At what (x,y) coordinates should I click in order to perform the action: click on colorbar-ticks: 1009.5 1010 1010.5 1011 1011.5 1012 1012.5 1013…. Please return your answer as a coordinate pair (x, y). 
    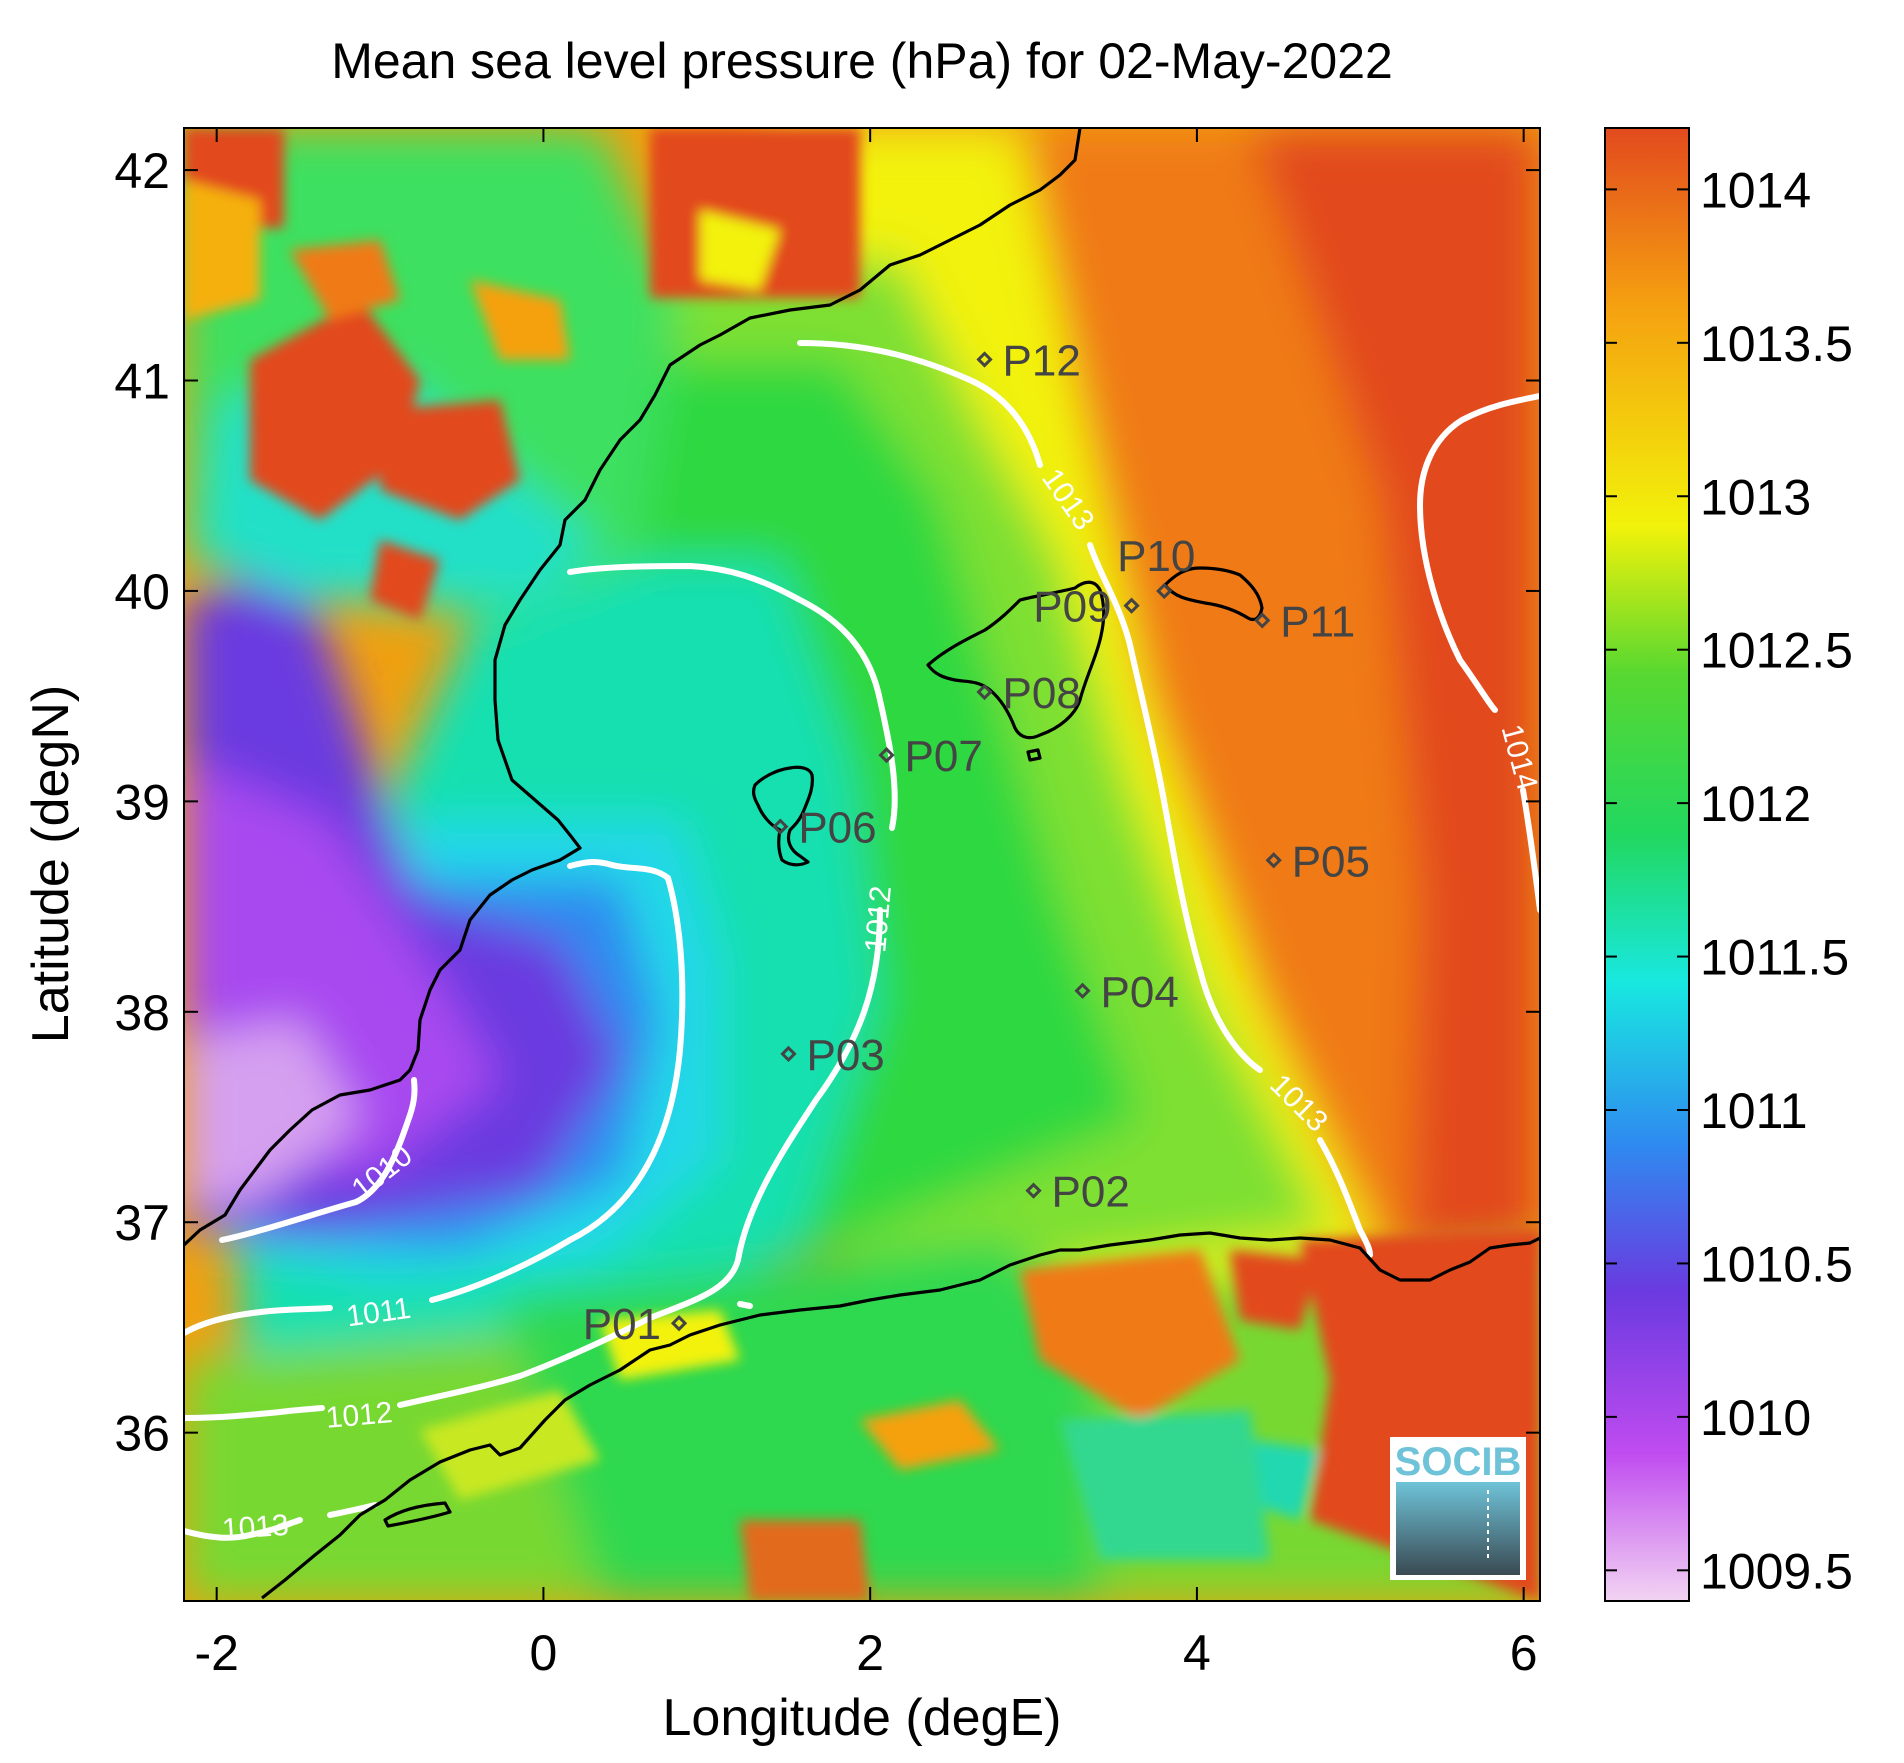
    Looking at the image, I should click on (1729, 880).